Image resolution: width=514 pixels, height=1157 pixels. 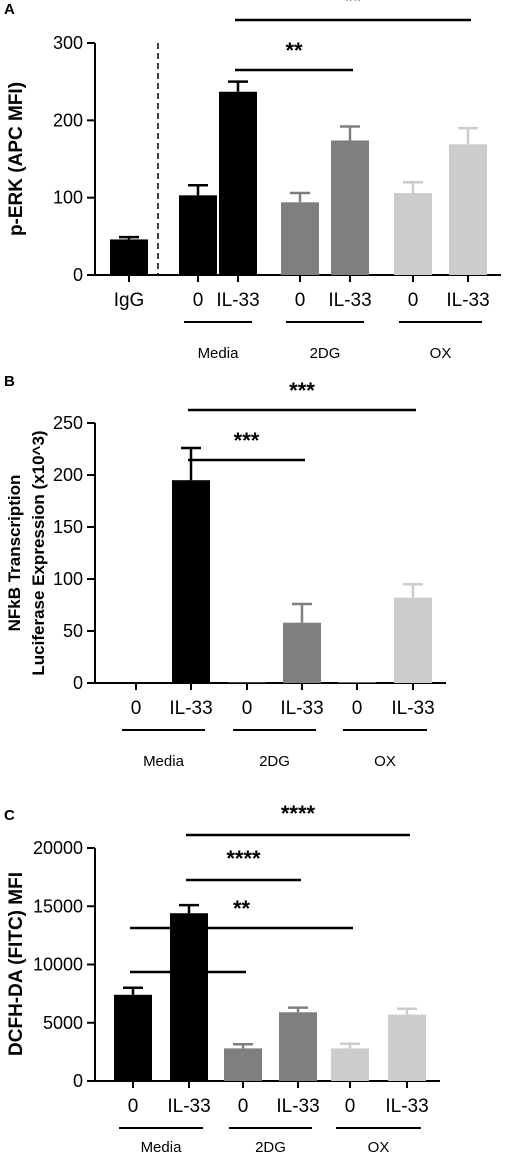 What do you see at coordinates (73, 631) in the screenshot?
I see `y-tick-label: 50` at bounding box center [73, 631].